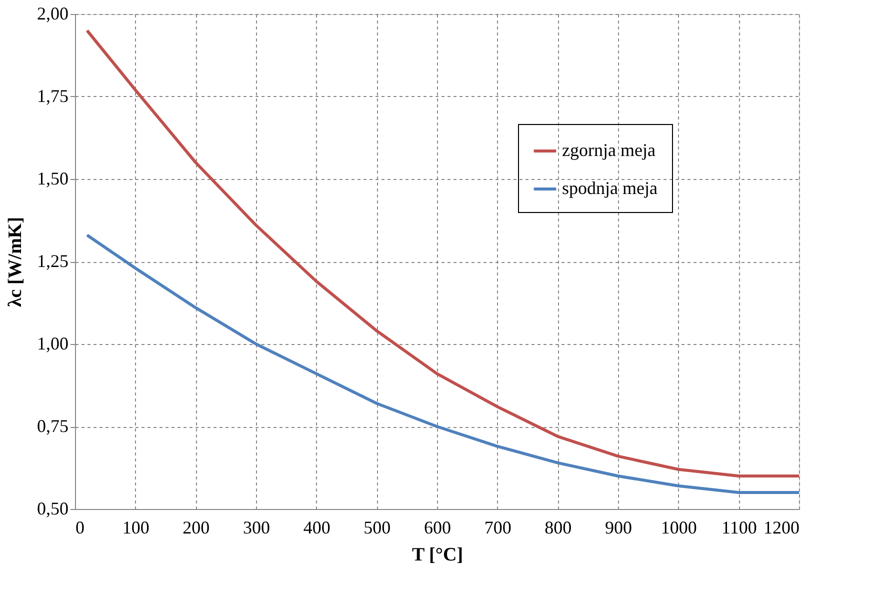 This screenshot has height=595, width=879. What do you see at coordinates (610, 188) in the screenshot?
I see `legend-label: spodnja meja` at bounding box center [610, 188].